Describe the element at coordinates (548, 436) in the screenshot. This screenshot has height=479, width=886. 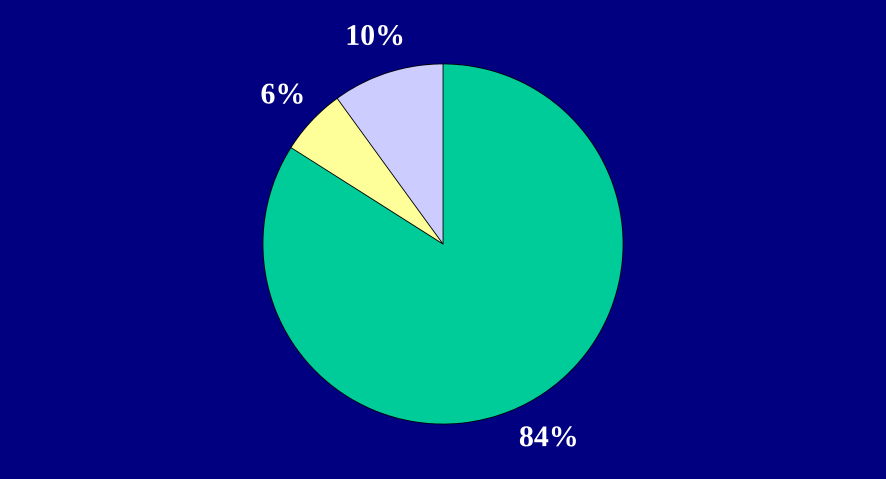
I see `data-label: 84%` at that location.